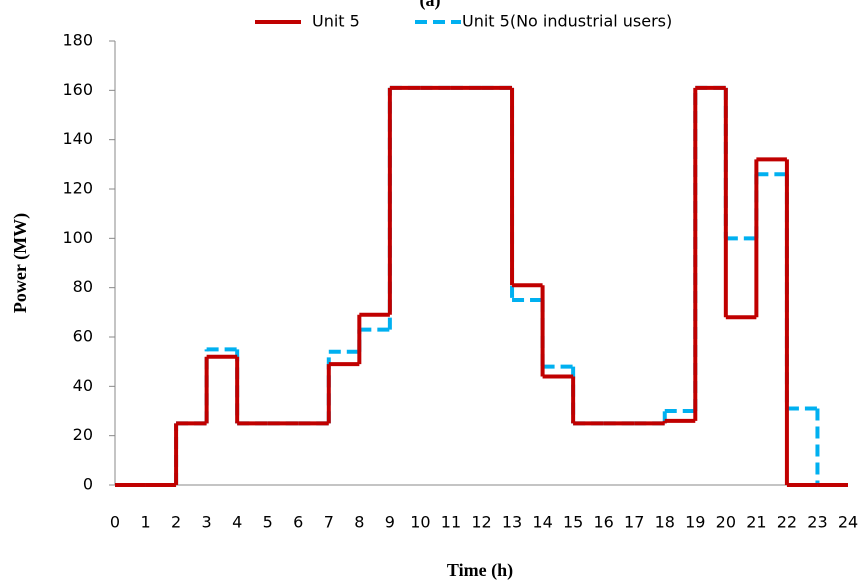 This screenshot has height=584, width=863. I want to click on x-tick-label: 7, so click(329, 522).